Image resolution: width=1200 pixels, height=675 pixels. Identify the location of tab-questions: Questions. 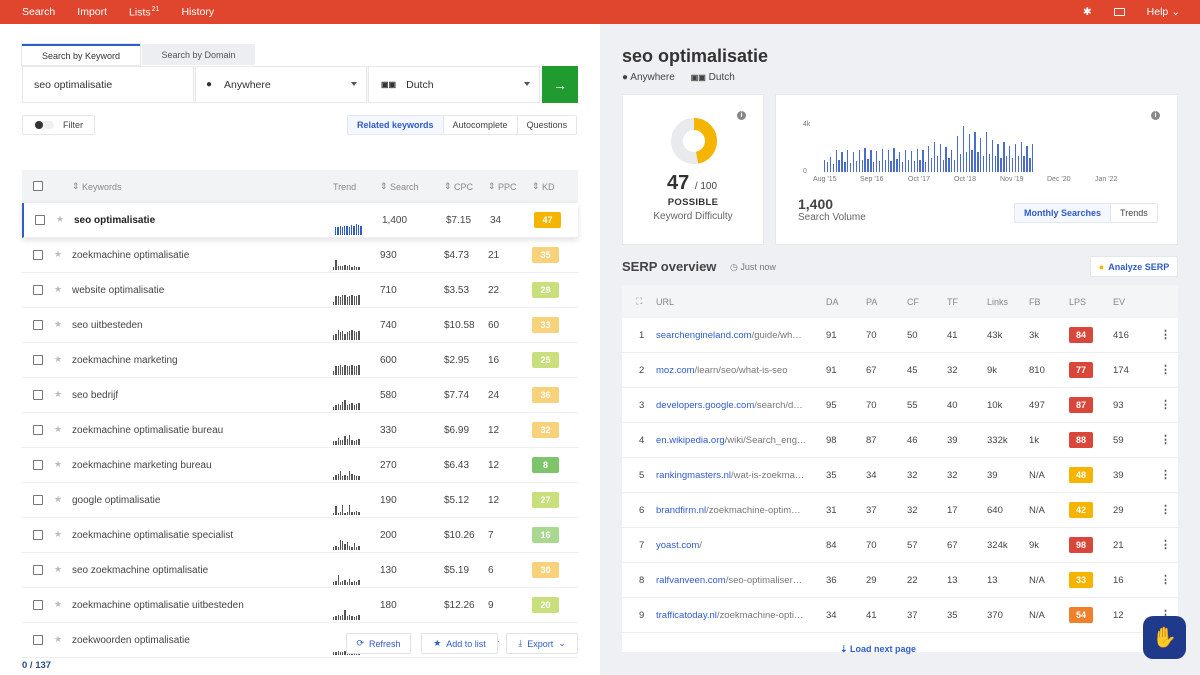
(546, 125).